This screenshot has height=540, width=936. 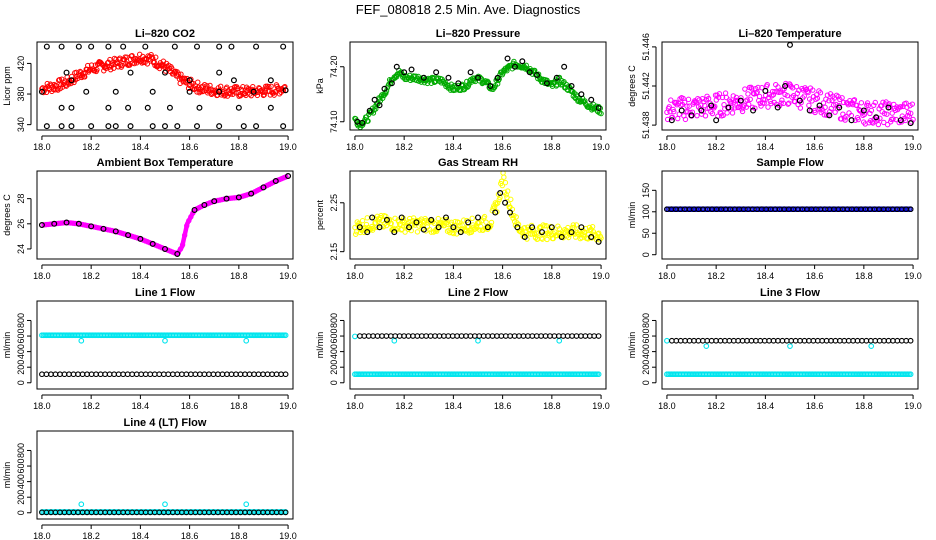 What do you see at coordinates (21, 336) in the screenshot?
I see `y-tick-label: 600` at bounding box center [21, 336].